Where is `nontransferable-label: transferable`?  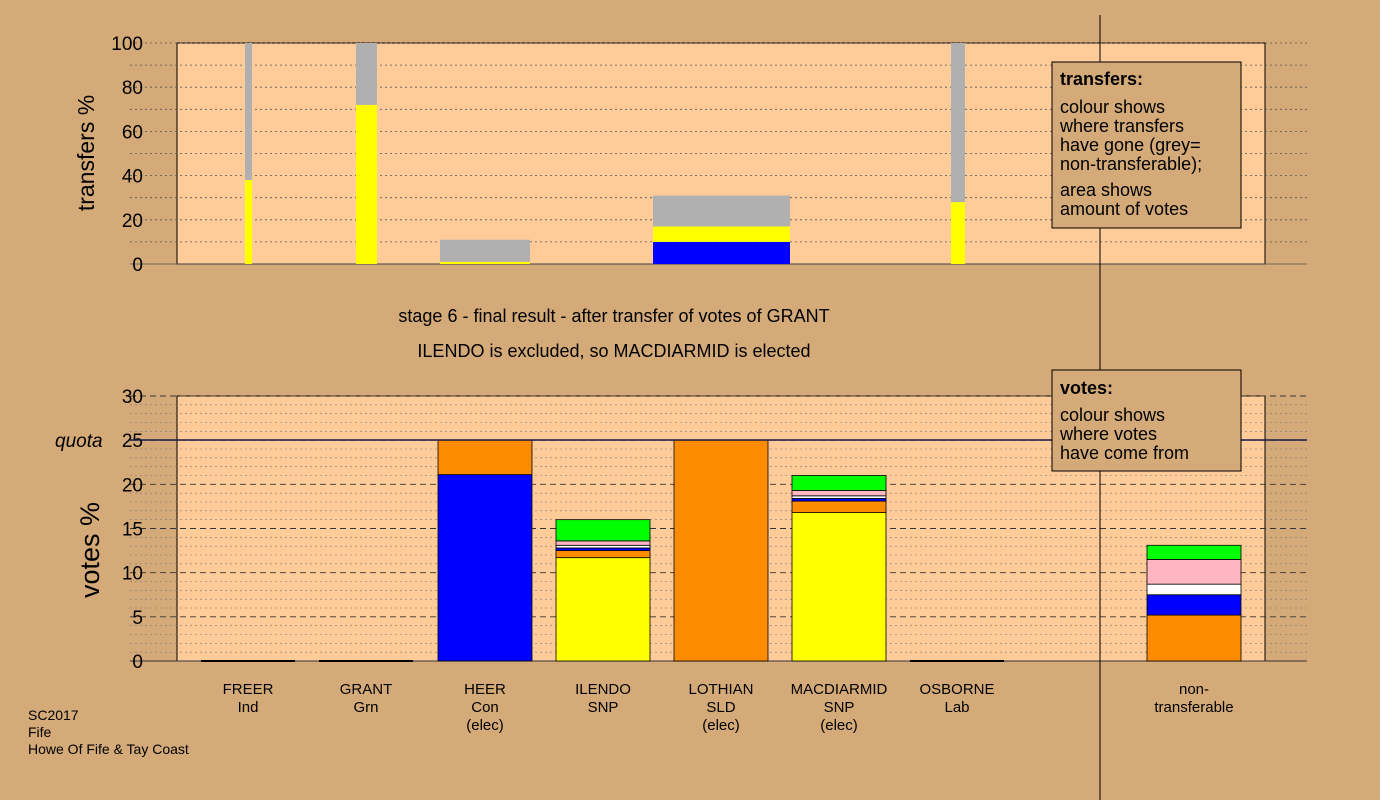 nontransferable-label: transferable is located at coordinates (1193, 707).